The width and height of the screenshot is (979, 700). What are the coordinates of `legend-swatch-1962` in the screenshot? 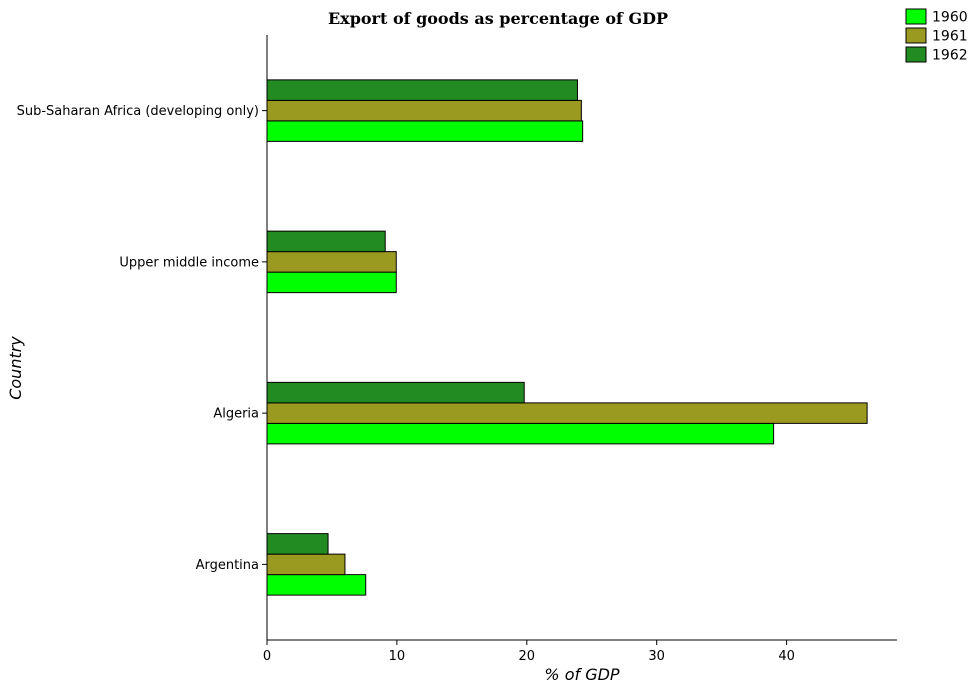 It's located at (916, 54).